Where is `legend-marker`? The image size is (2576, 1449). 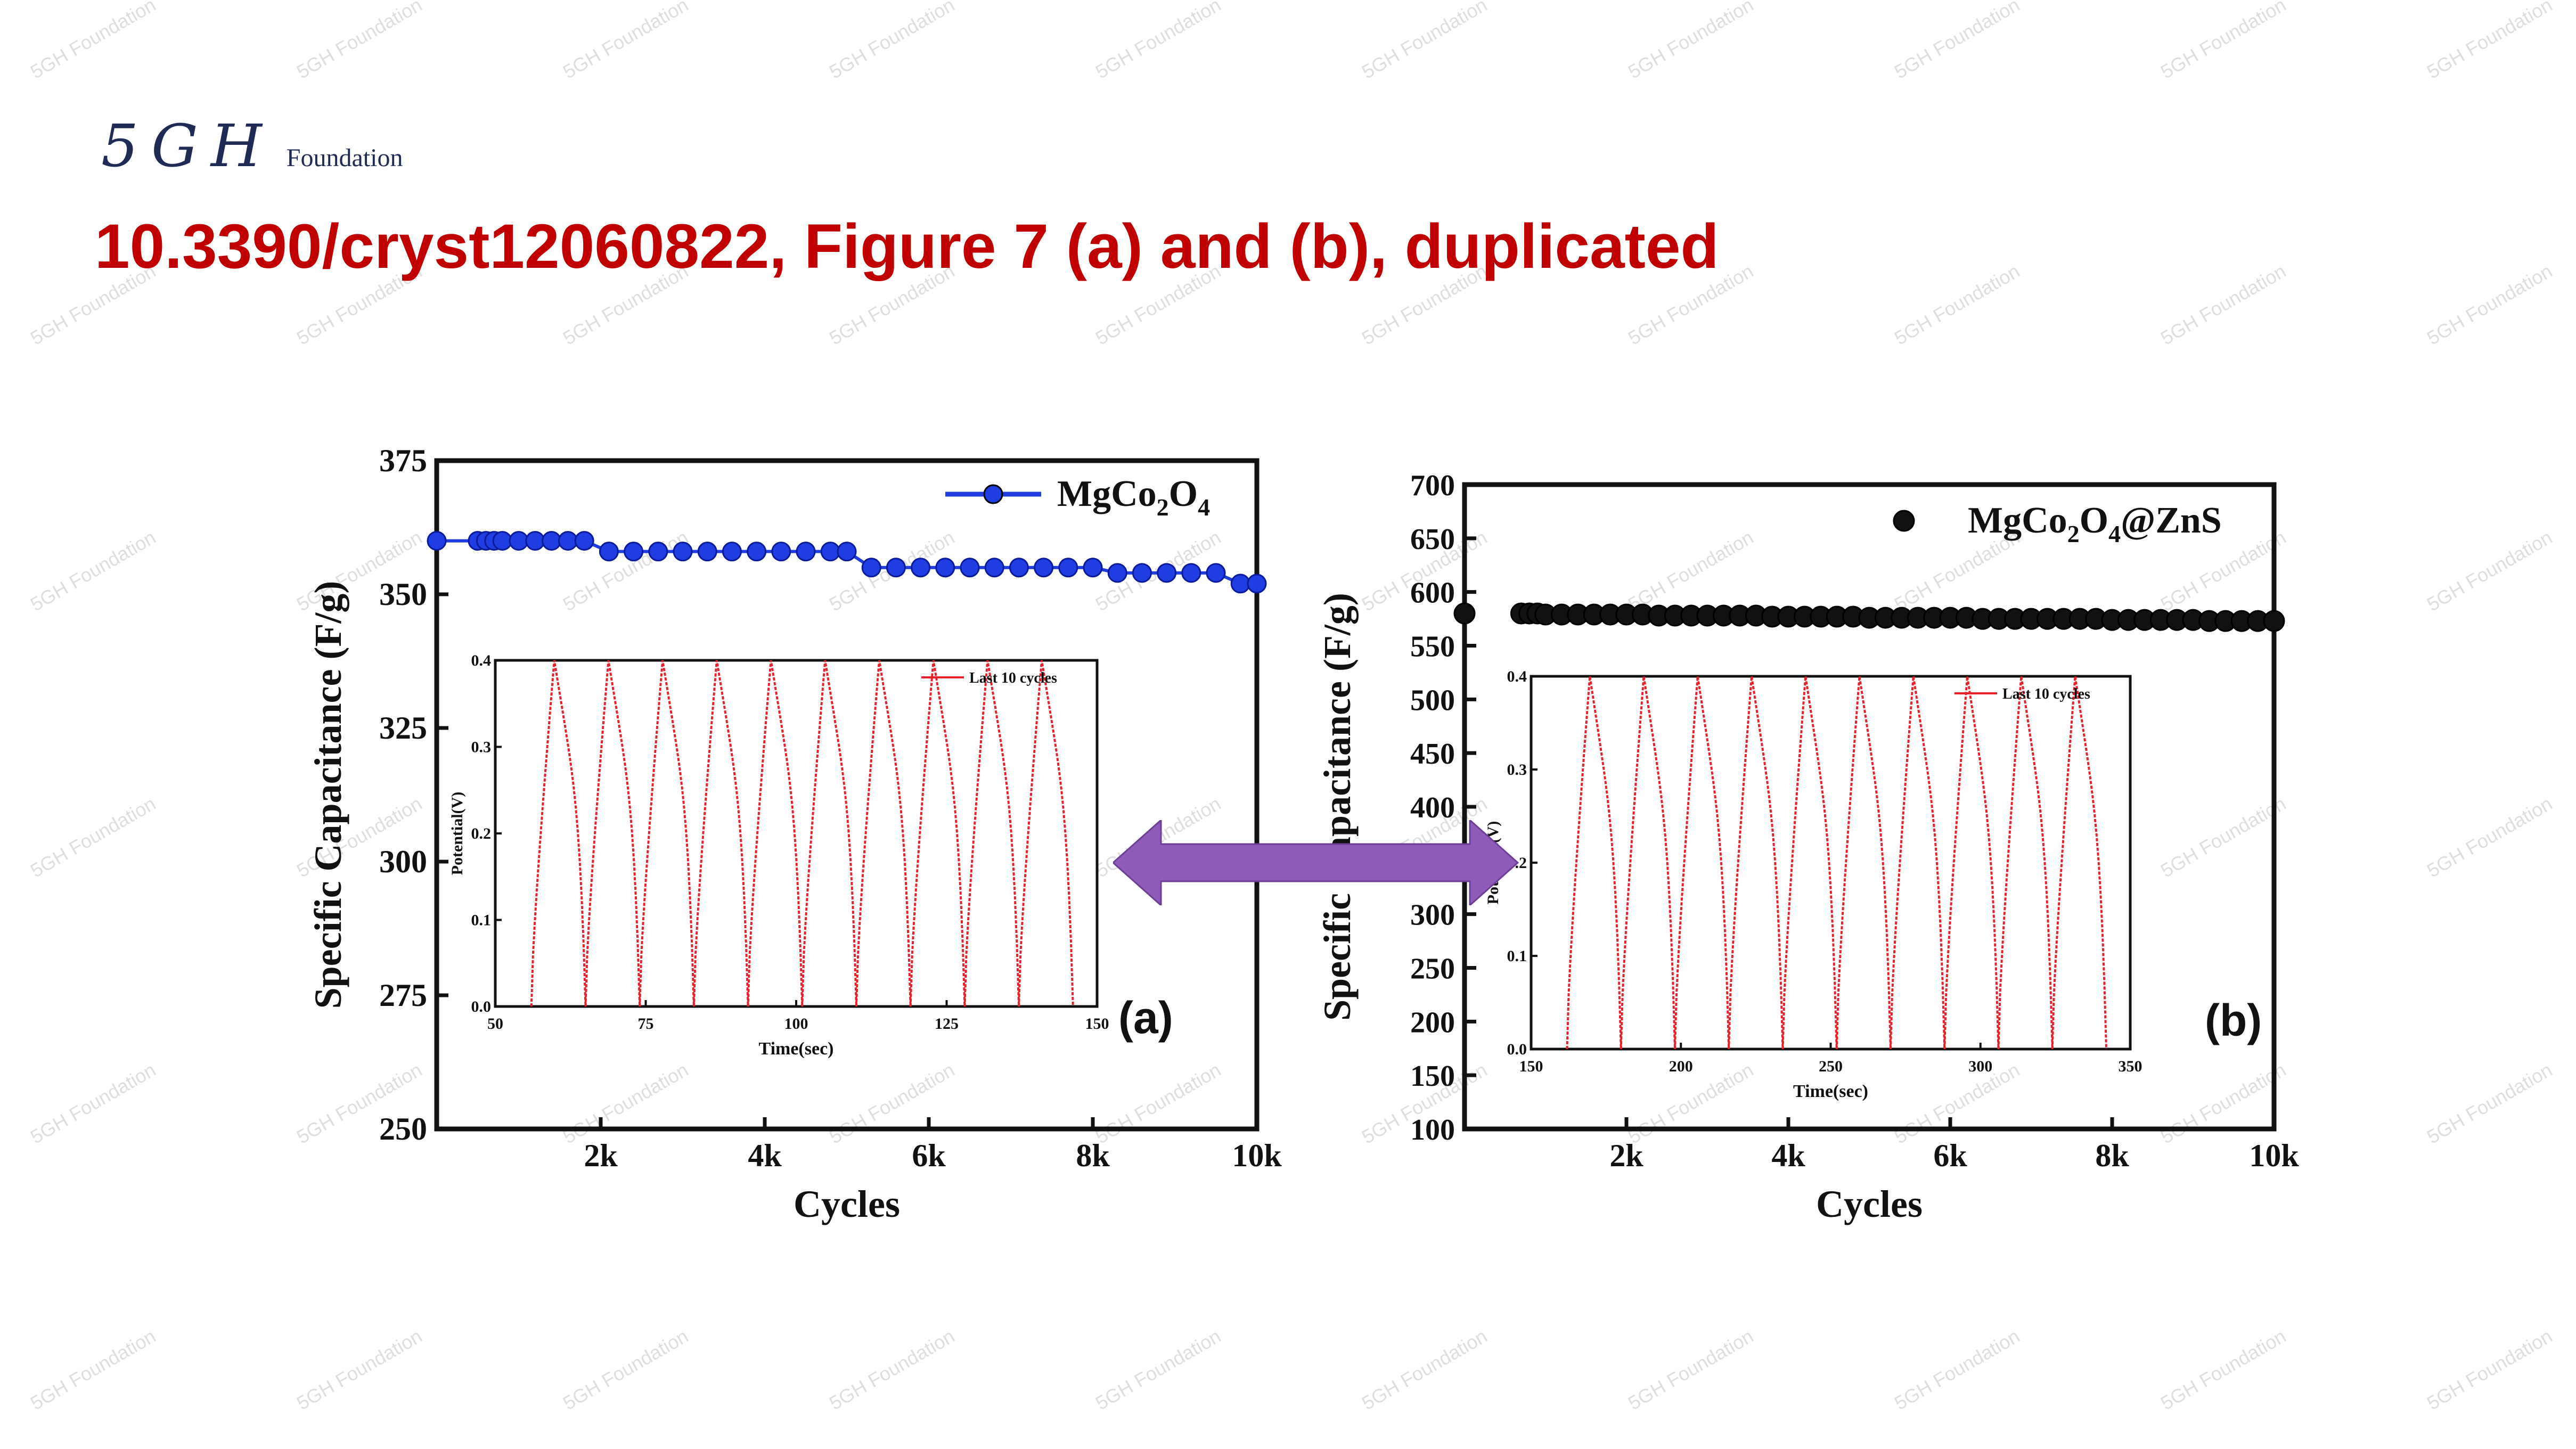 legend-marker is located at coordinates (1904, 521).